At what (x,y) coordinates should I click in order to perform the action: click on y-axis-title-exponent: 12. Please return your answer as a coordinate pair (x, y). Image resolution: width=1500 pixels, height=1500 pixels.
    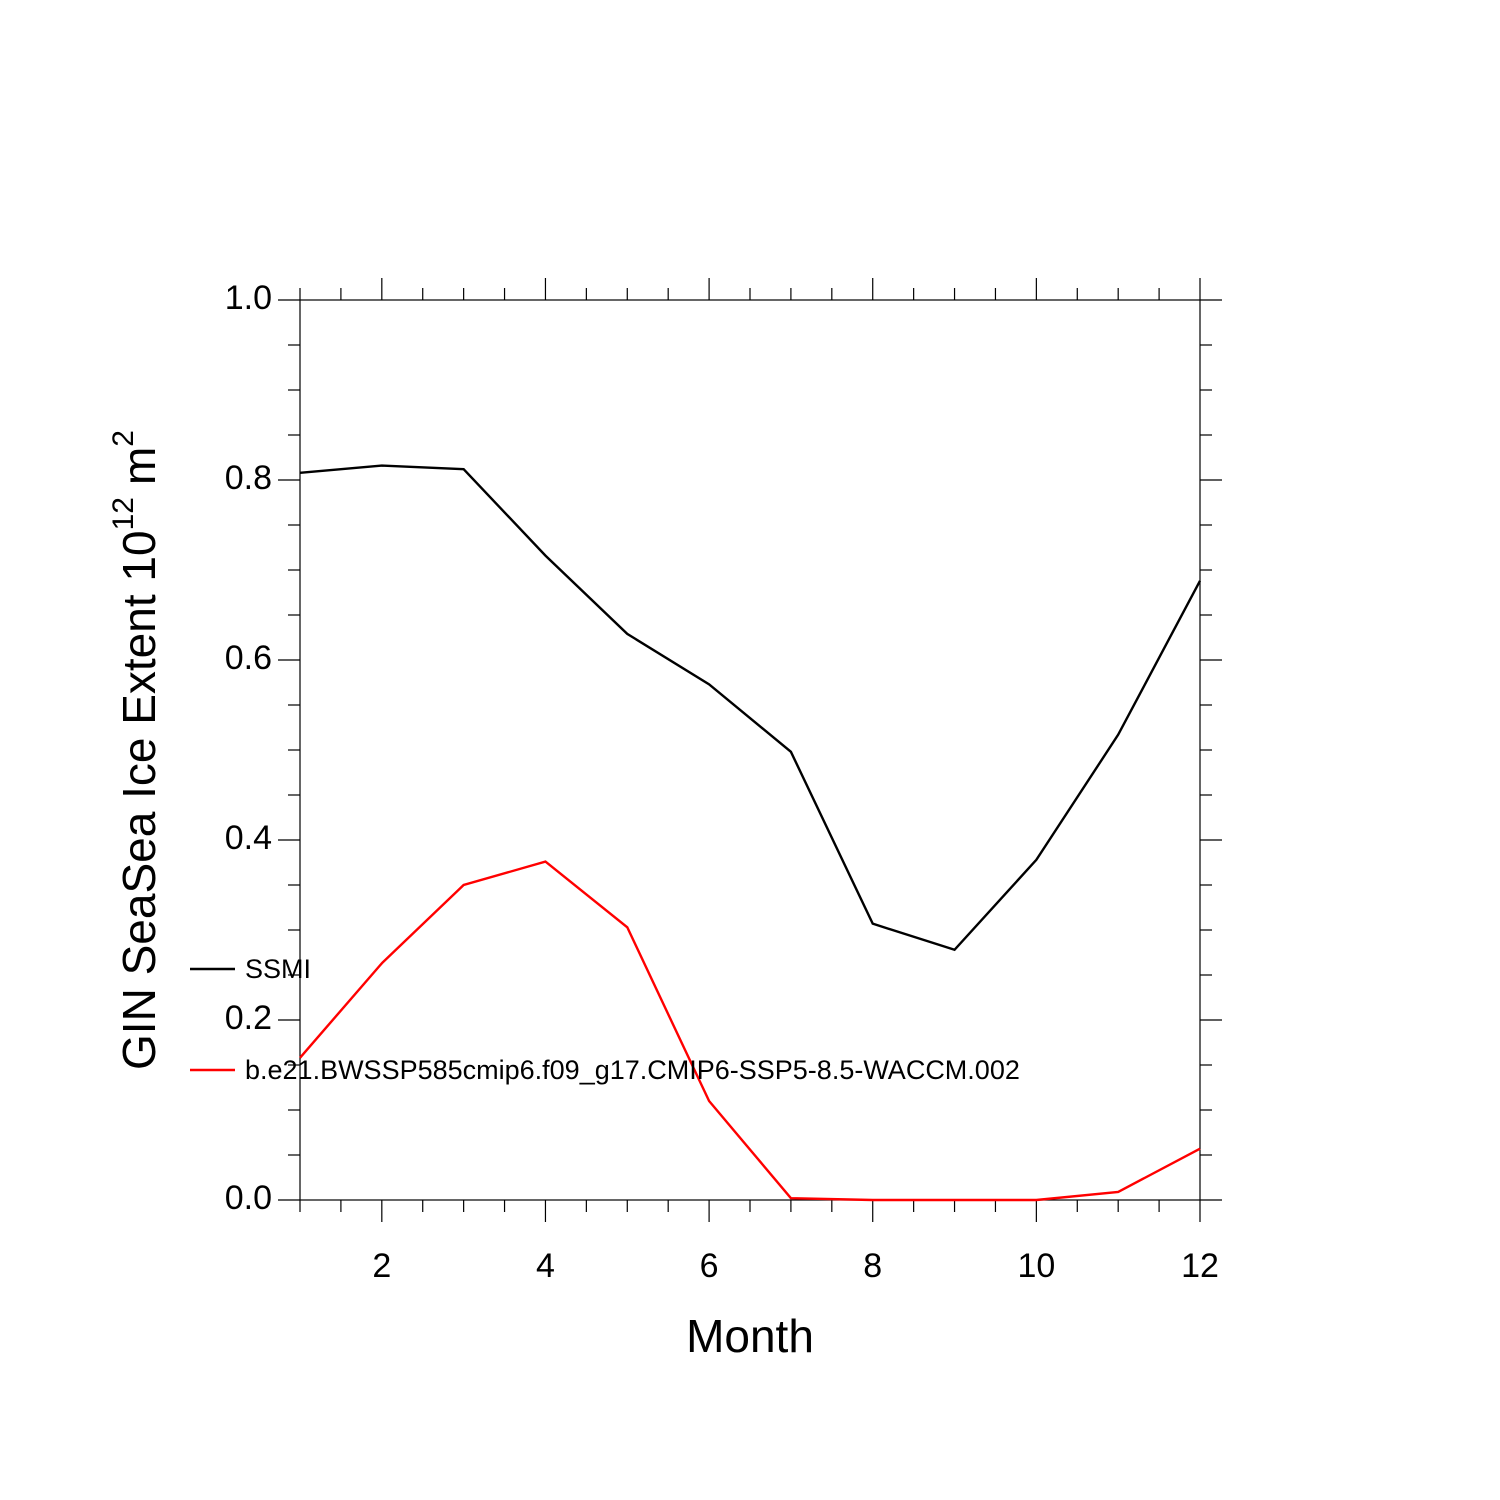
    Looking at the image, I should click on (123, 513).